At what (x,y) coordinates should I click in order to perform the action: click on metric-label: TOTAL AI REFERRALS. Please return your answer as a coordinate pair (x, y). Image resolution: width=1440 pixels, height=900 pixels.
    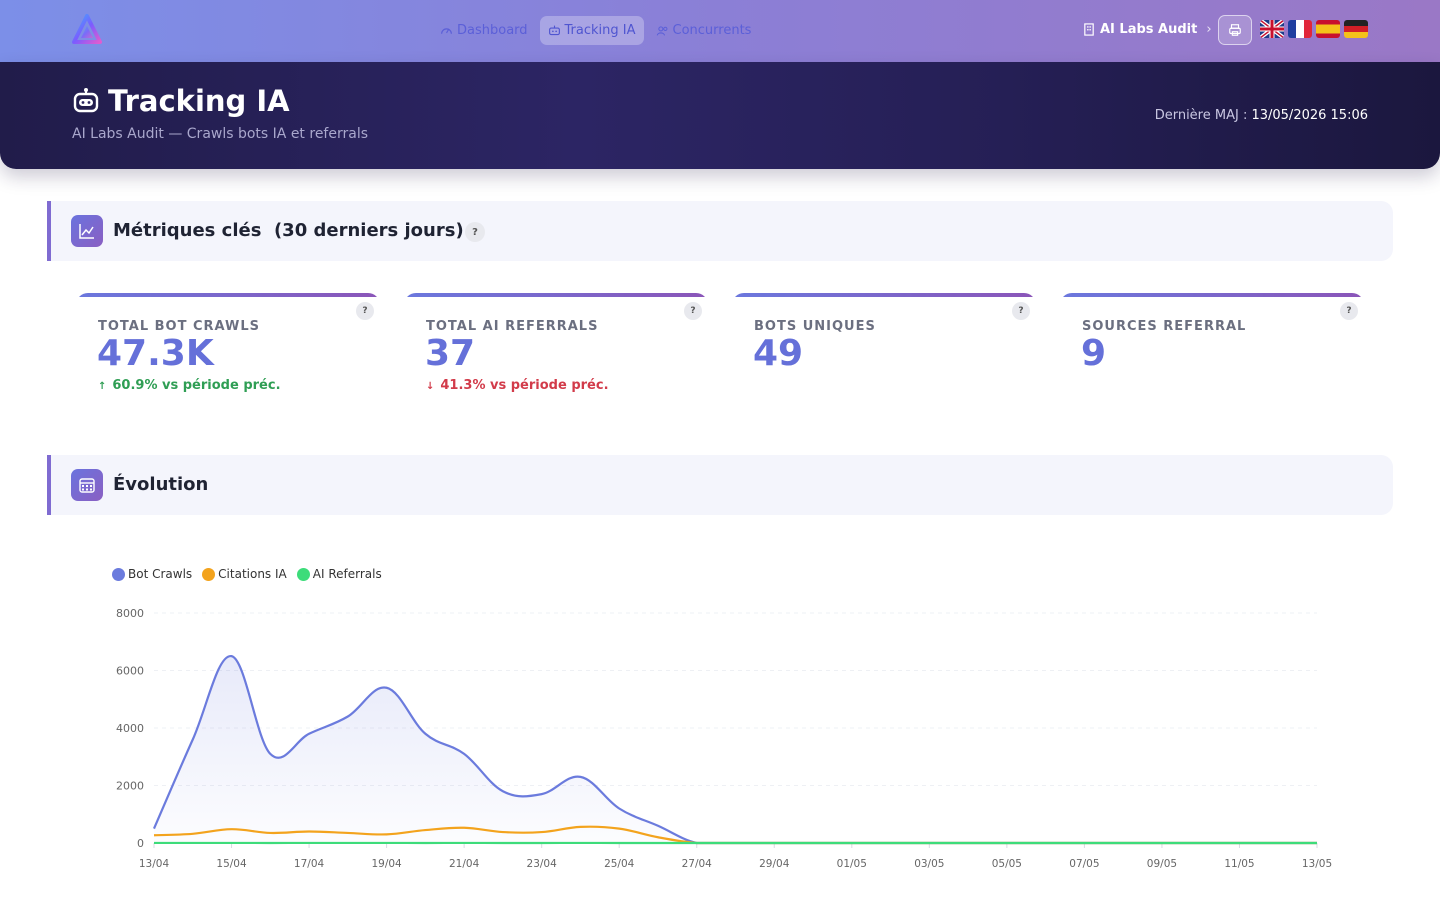
    Looking at the image, I should click on (512, 326).